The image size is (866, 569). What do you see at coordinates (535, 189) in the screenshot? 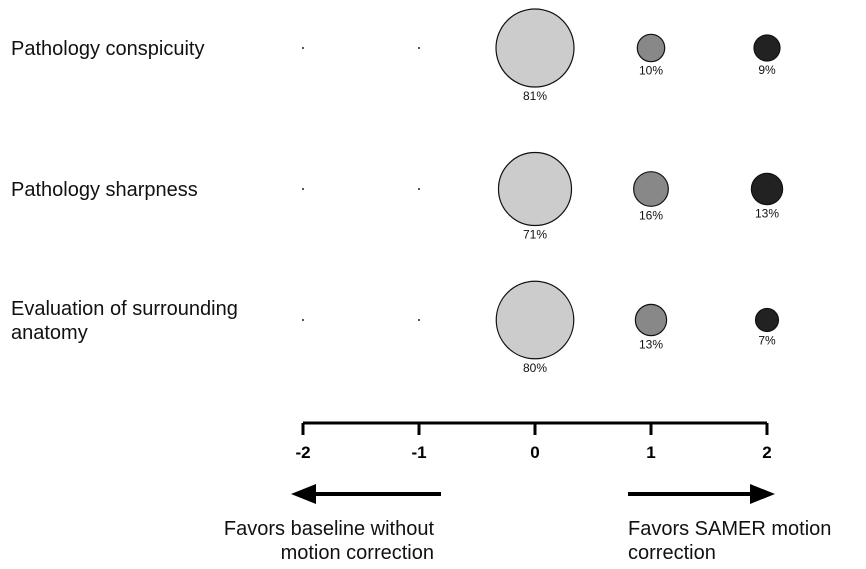
I see `bubble-row2-col3` at bounding box center [535, 189].